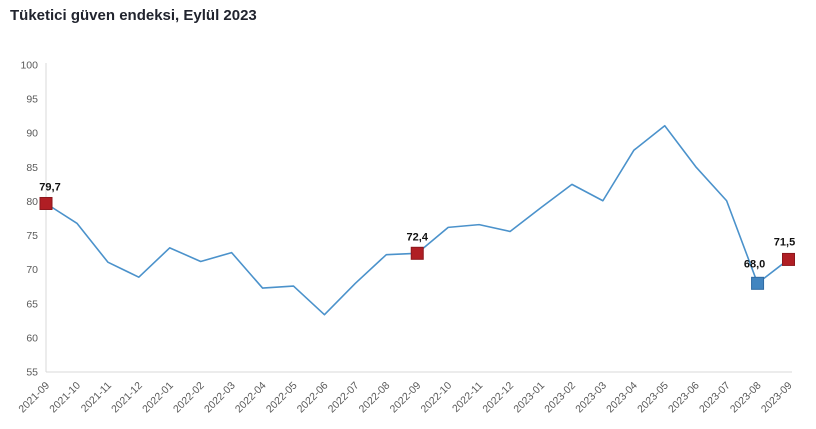  What do you see at coordinates (684, 398) in the screenshot?
I see `x-tick-label: 2023-06` at bounding box center [684, 398].